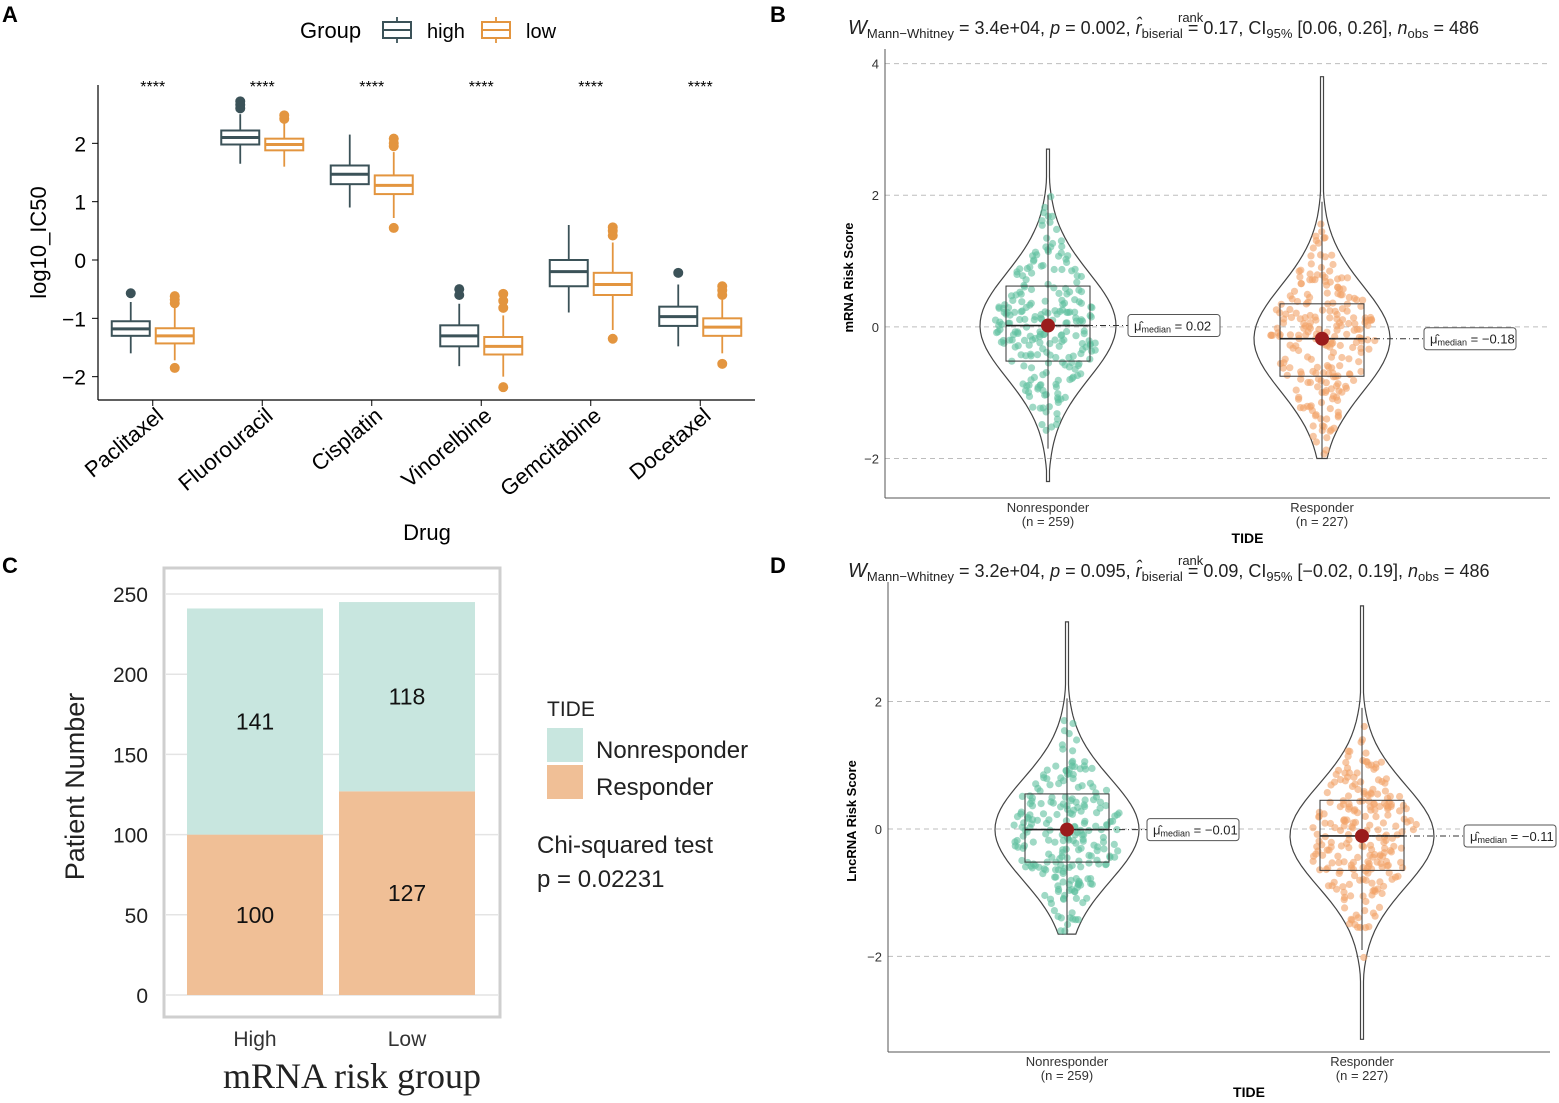 Image resolution: width=1559 pixels, height=1103 pixels. What do you see at coordinates (1048, 325) in the screenshot?
I see `median-dot` at bounding box center [1048, 325].